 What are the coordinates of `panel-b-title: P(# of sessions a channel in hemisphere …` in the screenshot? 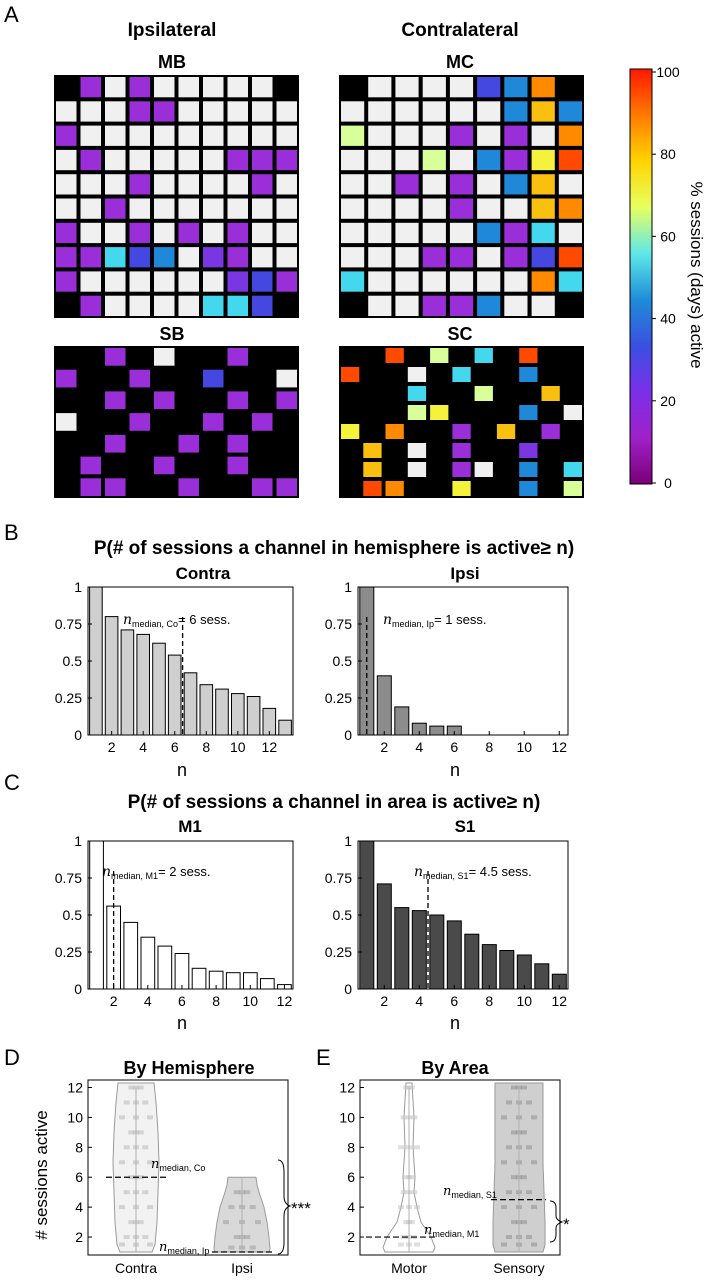 It's located at (334, 548).